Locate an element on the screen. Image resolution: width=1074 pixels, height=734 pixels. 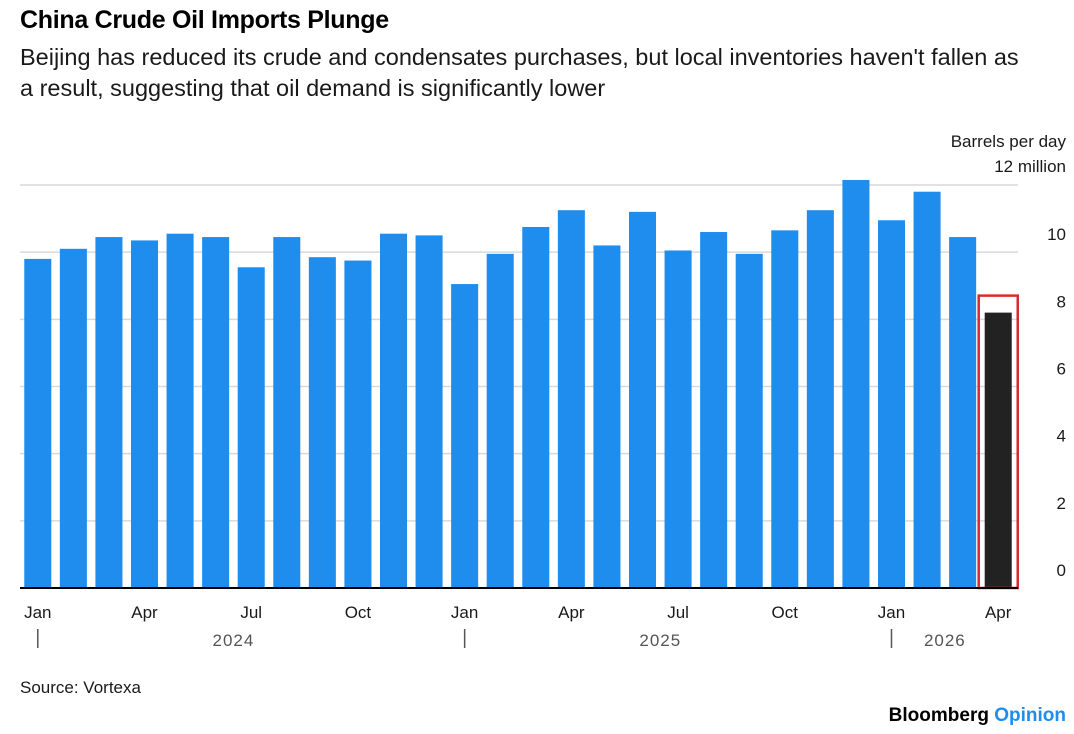
year-label: 2024 is located at coordinates (234, 640).